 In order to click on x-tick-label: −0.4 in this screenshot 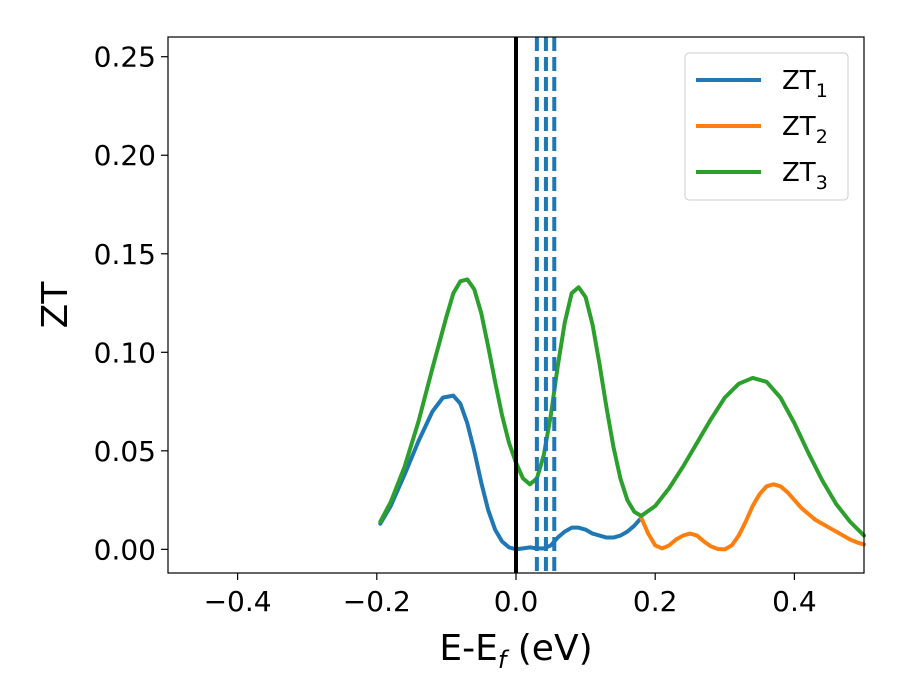, I will do `click(238, 601)`.